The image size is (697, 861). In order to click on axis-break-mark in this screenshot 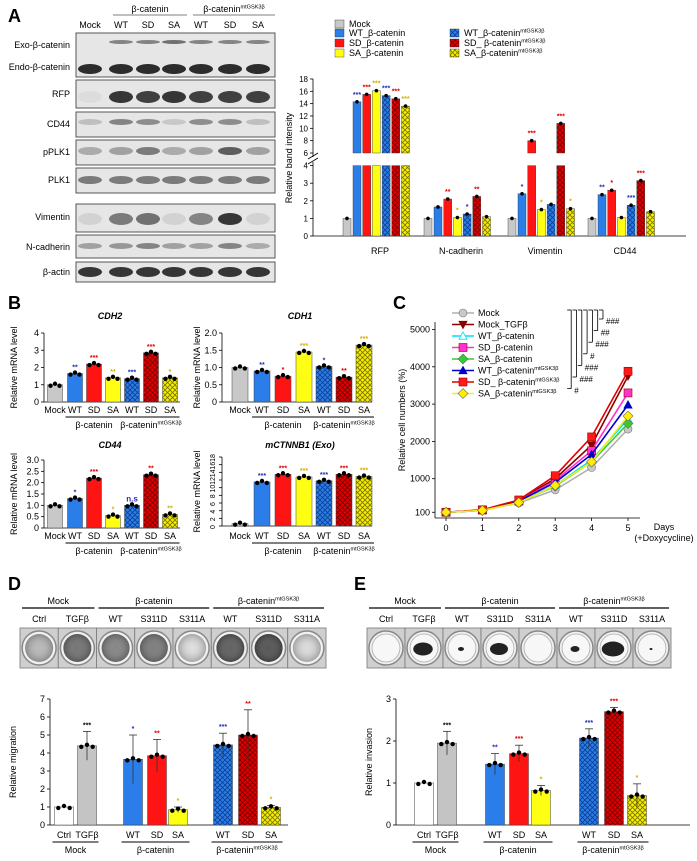, I will do `click(313, 161)`.